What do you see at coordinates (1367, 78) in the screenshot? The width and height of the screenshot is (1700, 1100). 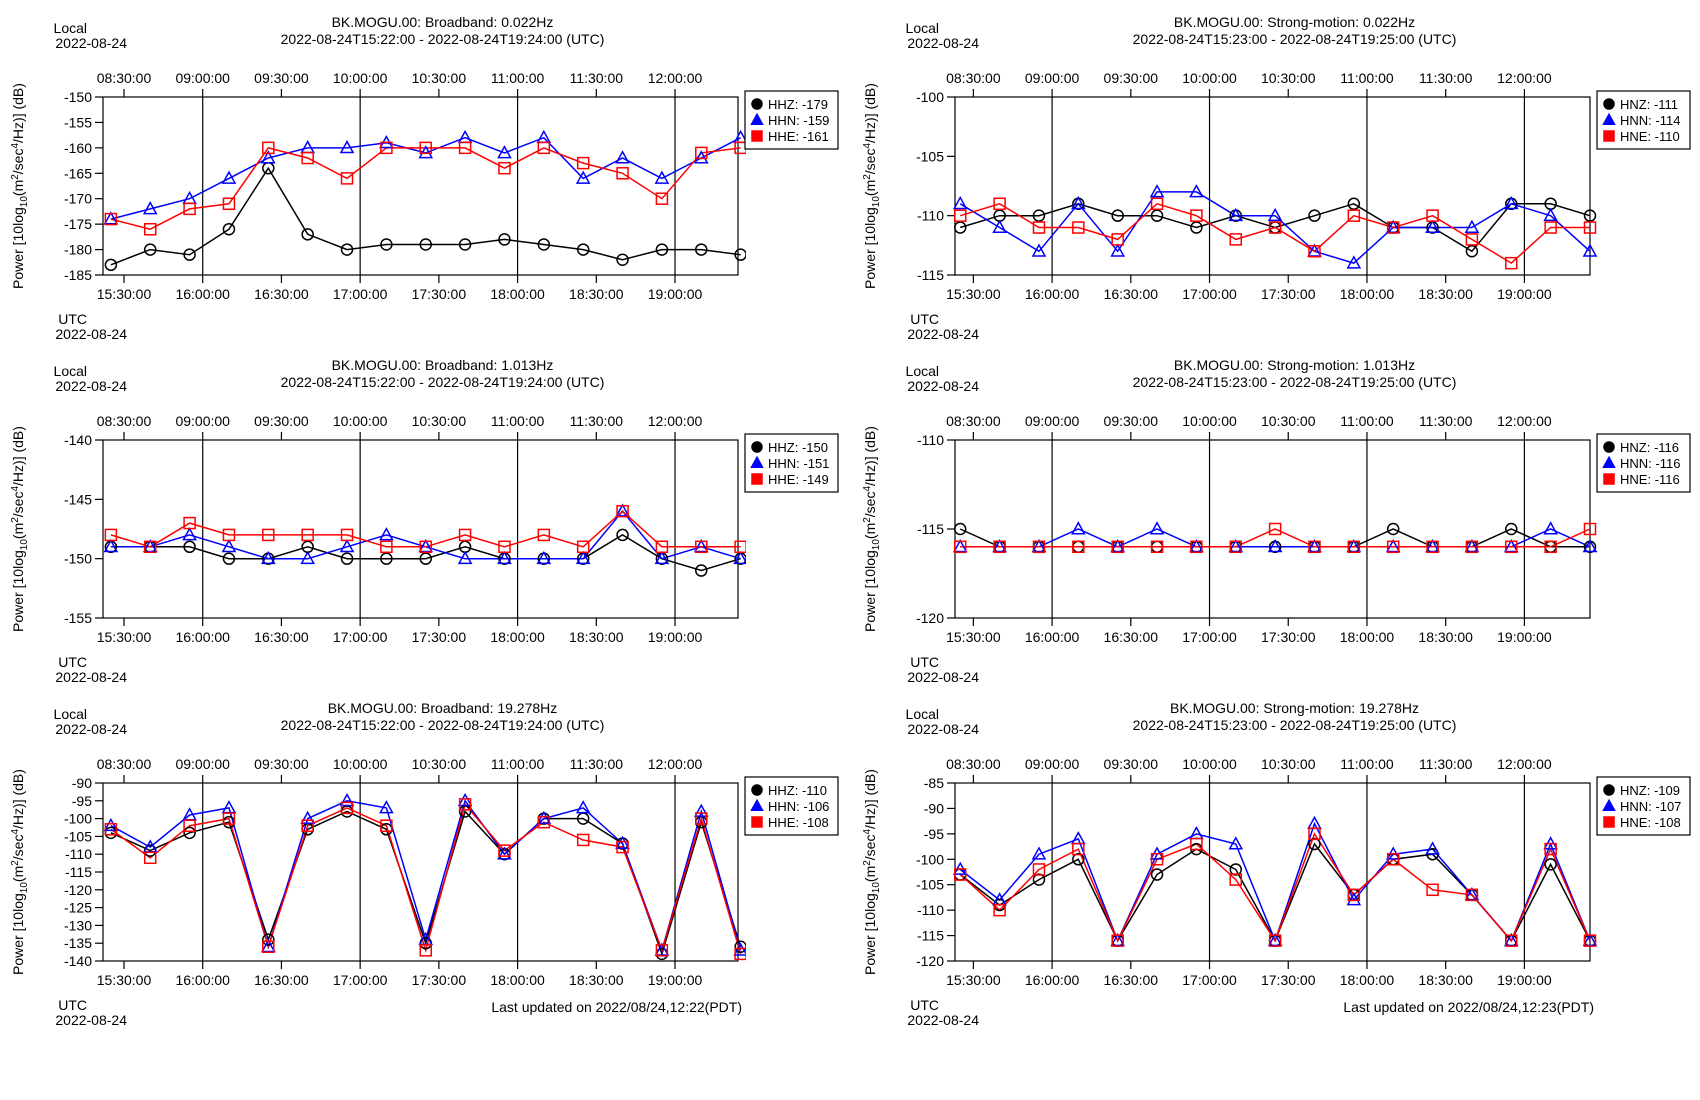 I see `x-tick-label-local: 11:00:00` at bounding box center [1367, 78].